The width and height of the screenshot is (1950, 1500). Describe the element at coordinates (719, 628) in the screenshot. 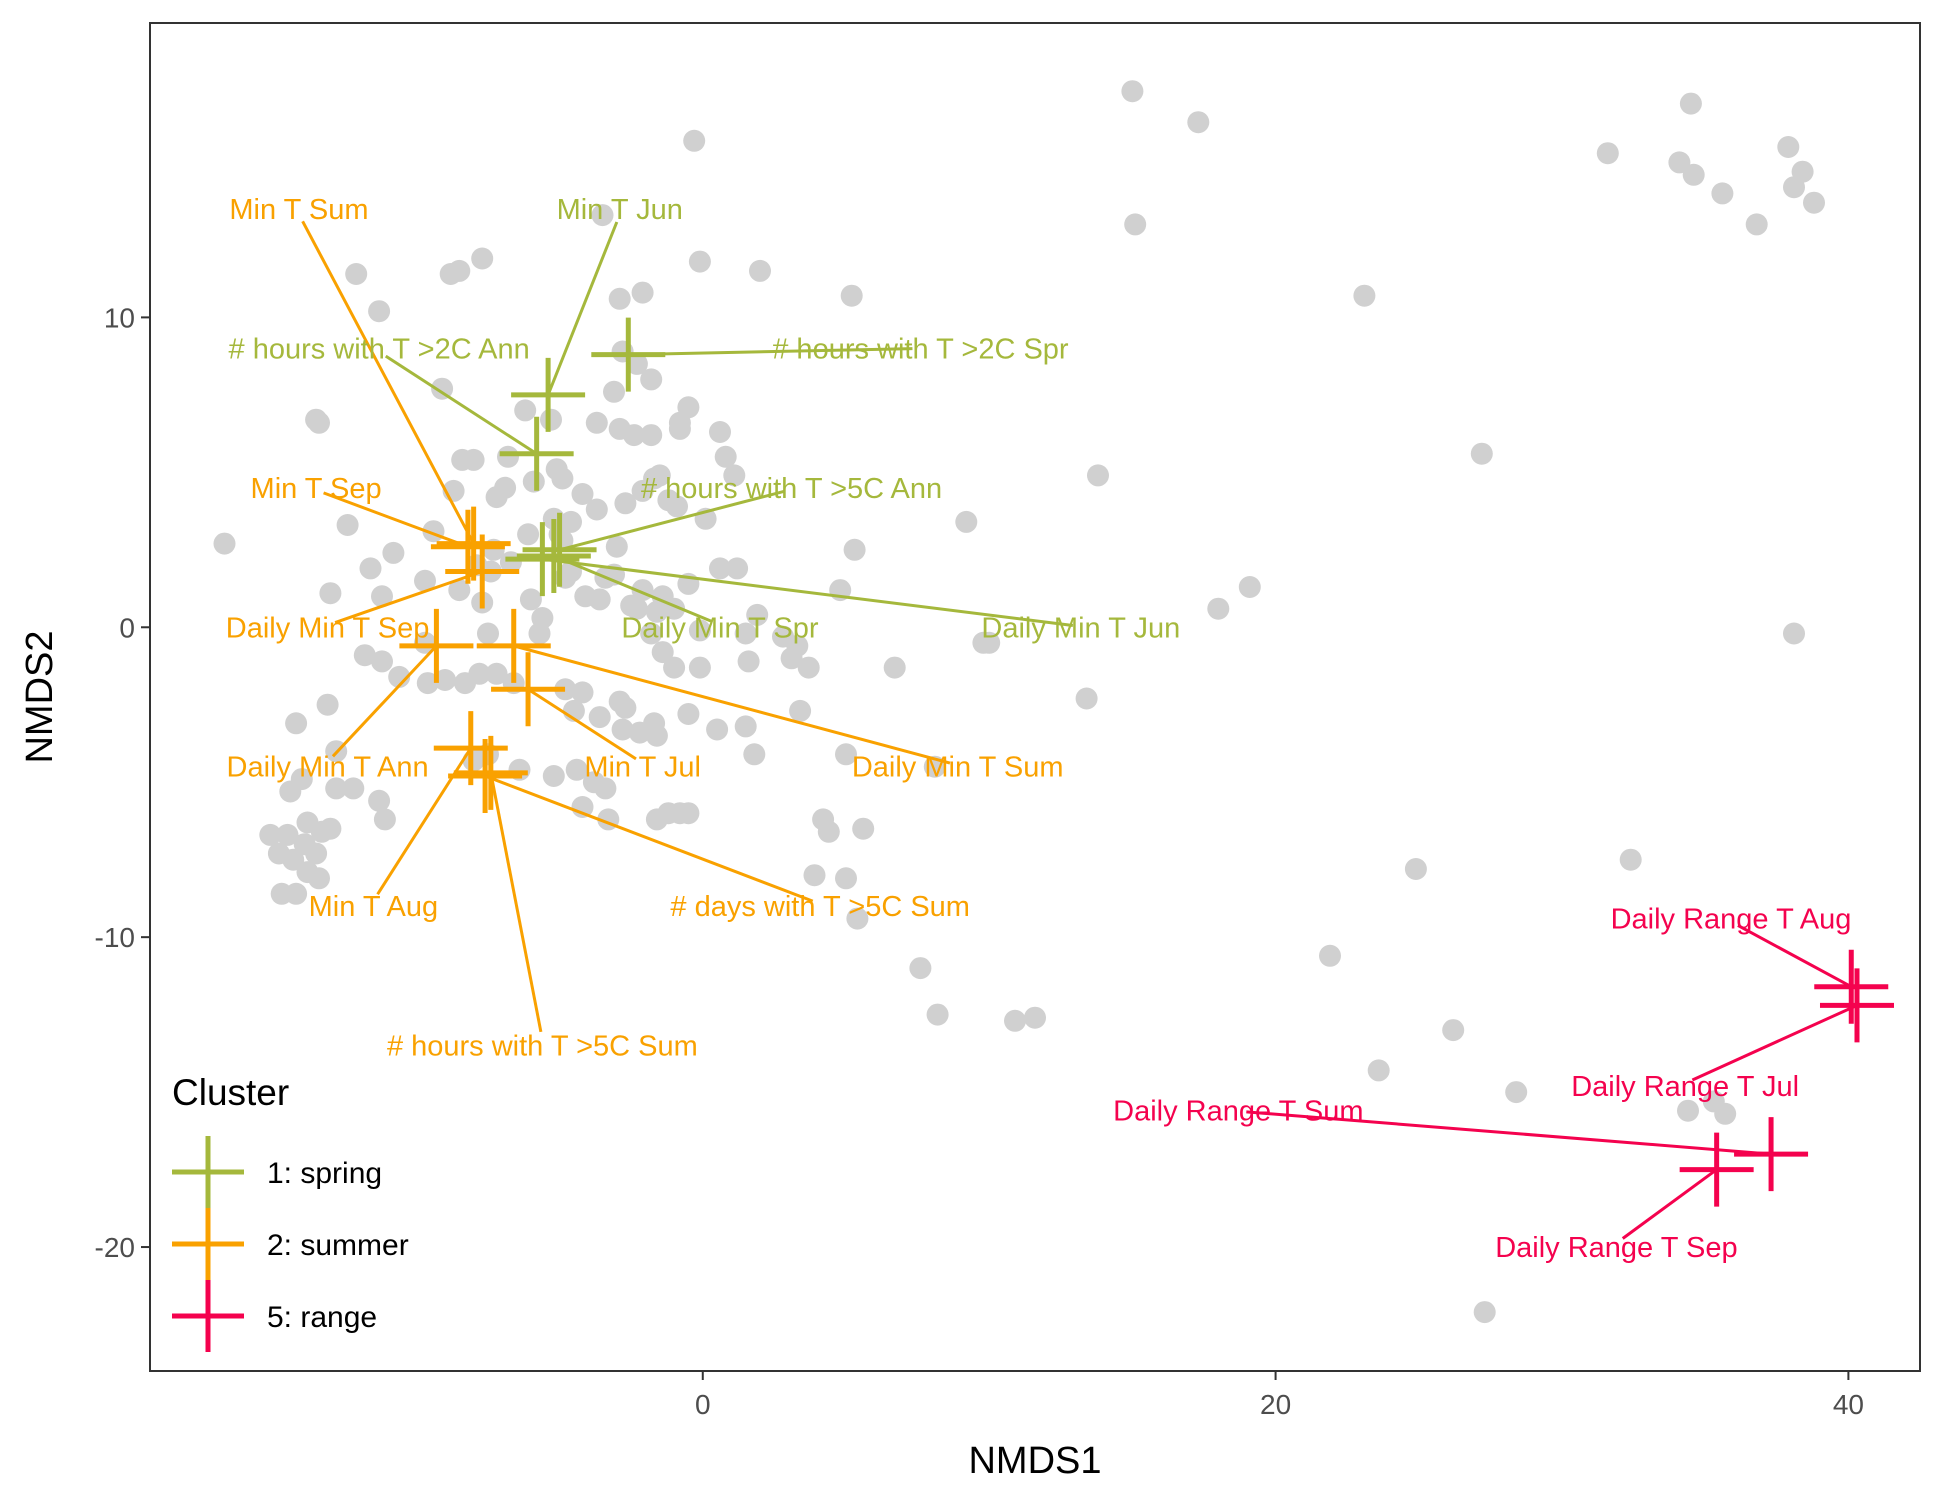

I see `variable-label: Daily Min T Spr` at that location.